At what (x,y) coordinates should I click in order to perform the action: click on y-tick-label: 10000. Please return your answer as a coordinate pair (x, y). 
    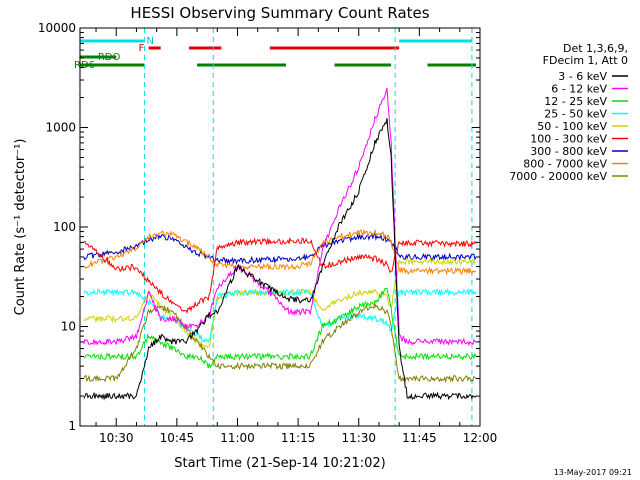
    Looking at the image, I should click on (57, 28).